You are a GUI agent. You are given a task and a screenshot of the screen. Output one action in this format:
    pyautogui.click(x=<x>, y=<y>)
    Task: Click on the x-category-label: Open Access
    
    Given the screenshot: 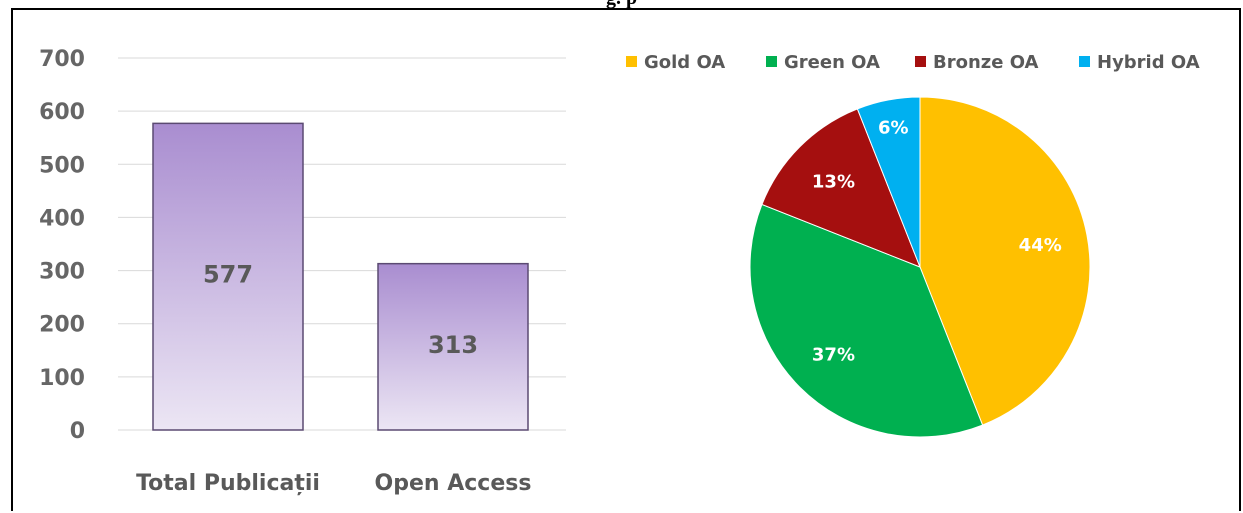 What is the action you would take?
    pyautogui.click(x=453, y=483)
    